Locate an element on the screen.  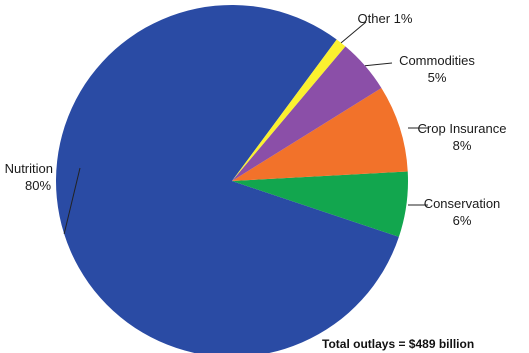
slice-label-other-1: Other 1% is located at coordinates (385, 18).